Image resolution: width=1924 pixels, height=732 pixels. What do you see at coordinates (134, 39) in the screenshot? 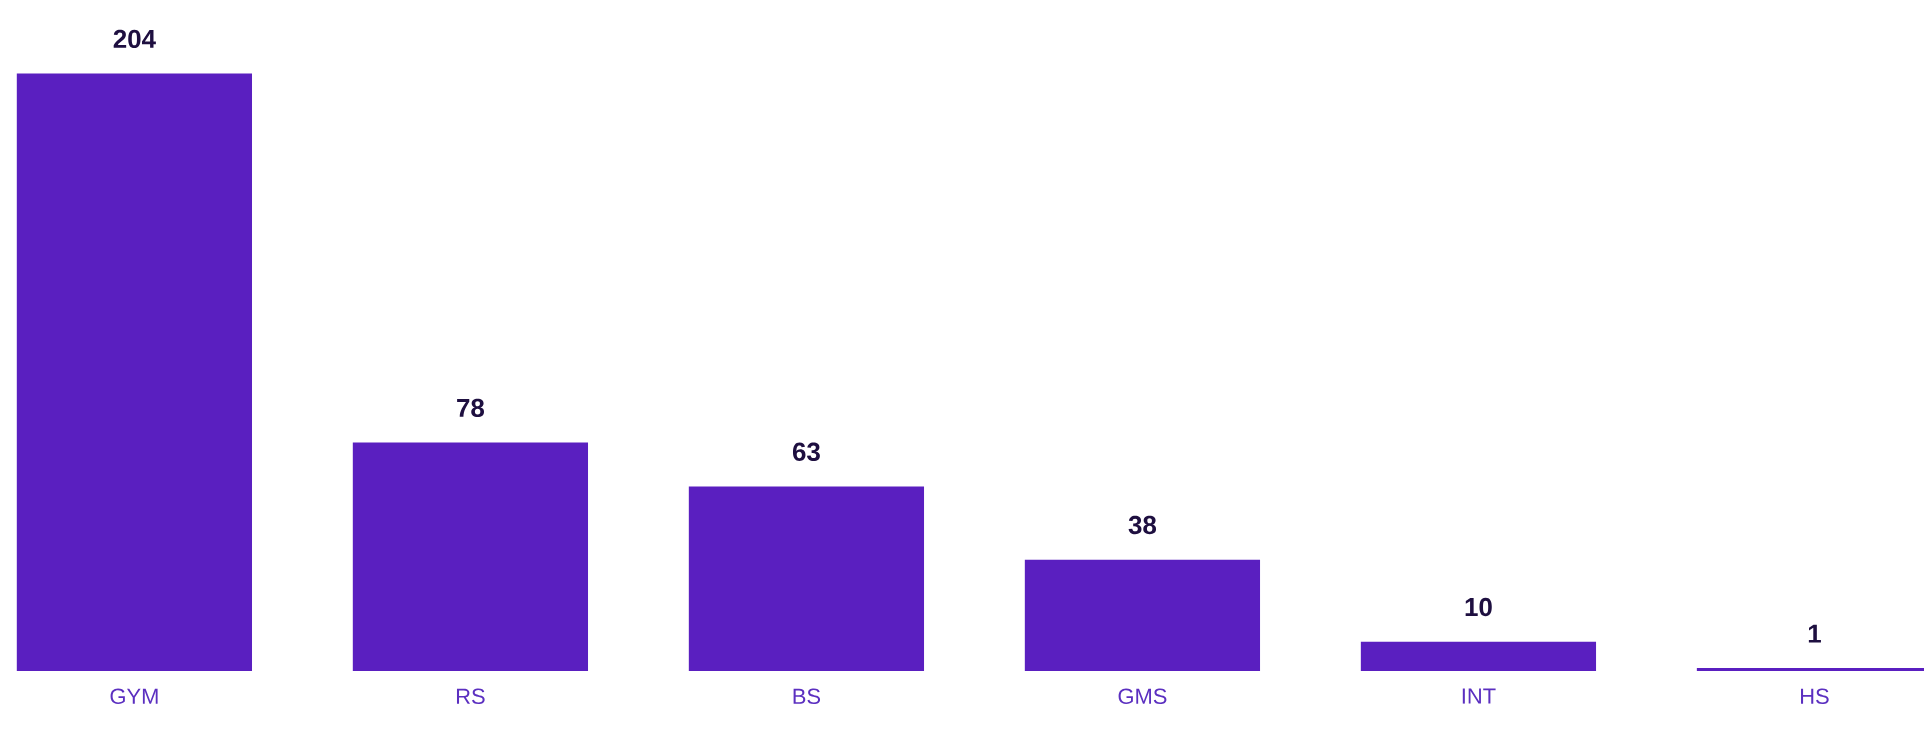
I see `data-label: 204` at bounding box center [134, 39].